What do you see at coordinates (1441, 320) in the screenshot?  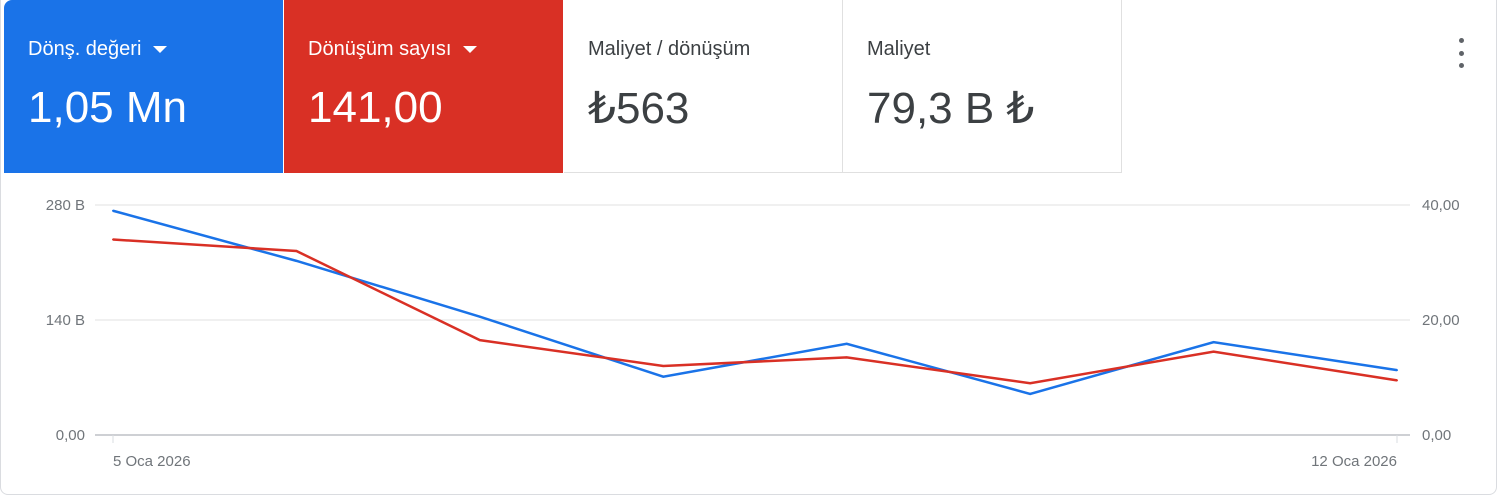 I see `y-right-tick: 20,00` at bounding box center [1441, 320].